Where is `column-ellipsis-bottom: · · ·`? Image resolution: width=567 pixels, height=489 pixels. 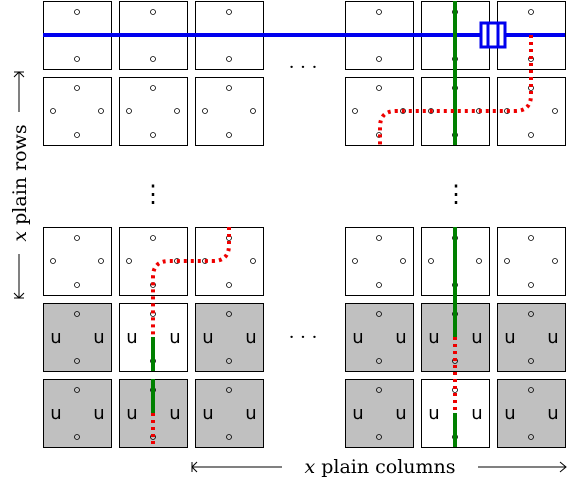
column-ellipsis-bottom: · · · is located at coordinates (303, 337).